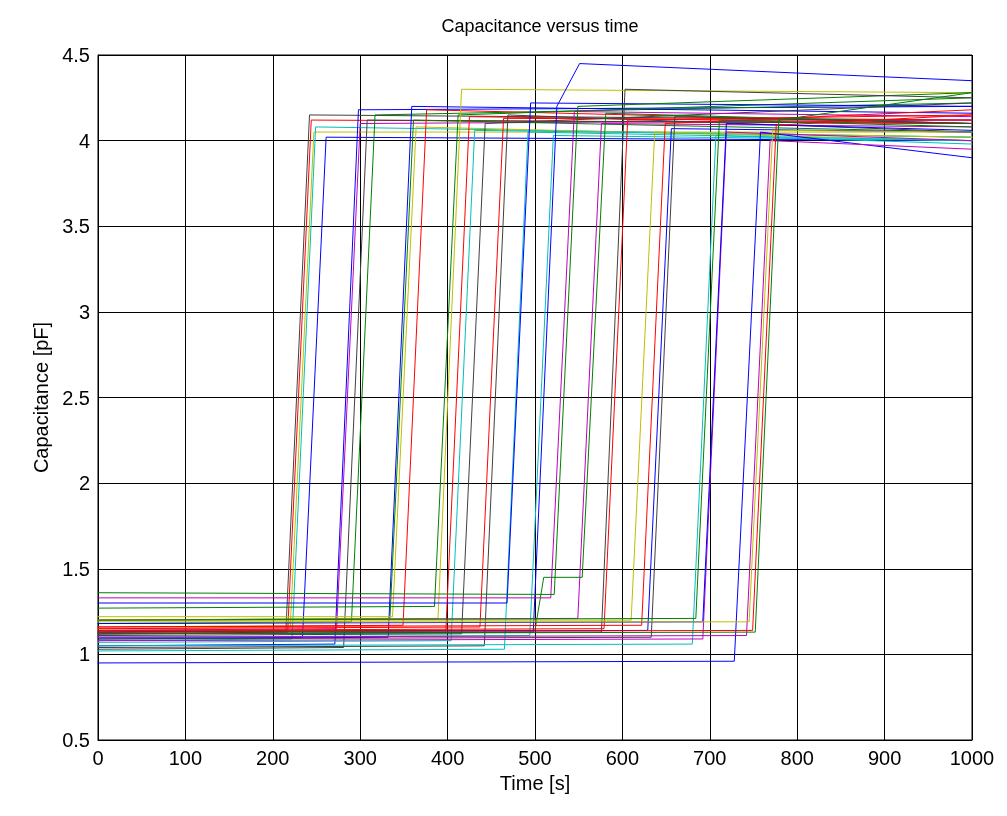 This screenshot has width=1007, height=816. Describe the element at coordinates (884, 758) in the screenshot. I see `x-tick-label: 900` at that location.